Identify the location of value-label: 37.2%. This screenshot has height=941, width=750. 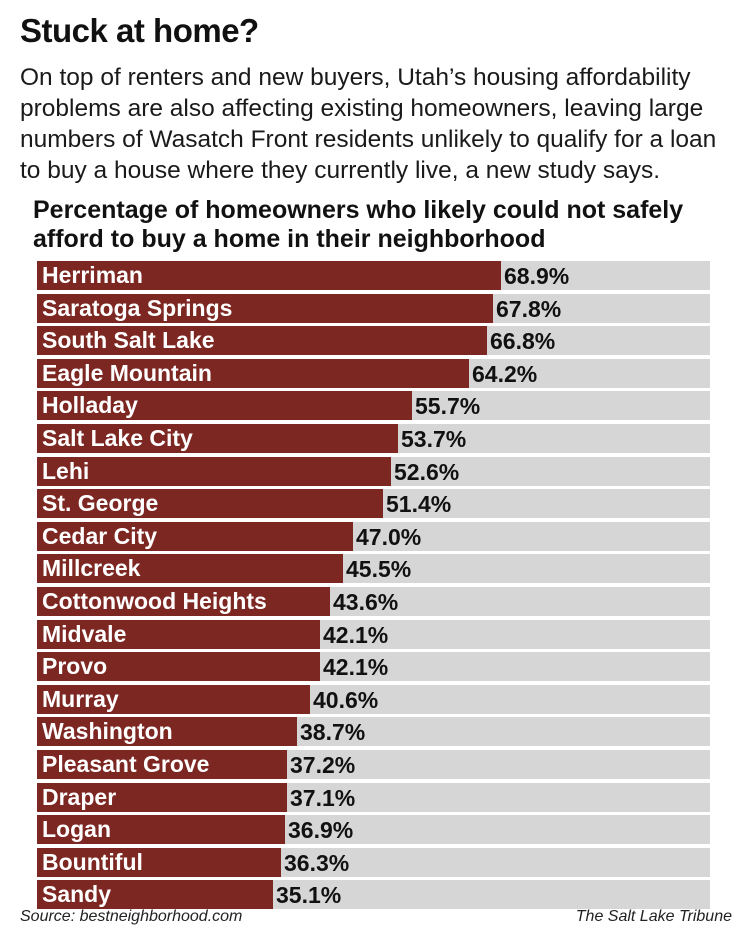
(323, 765).